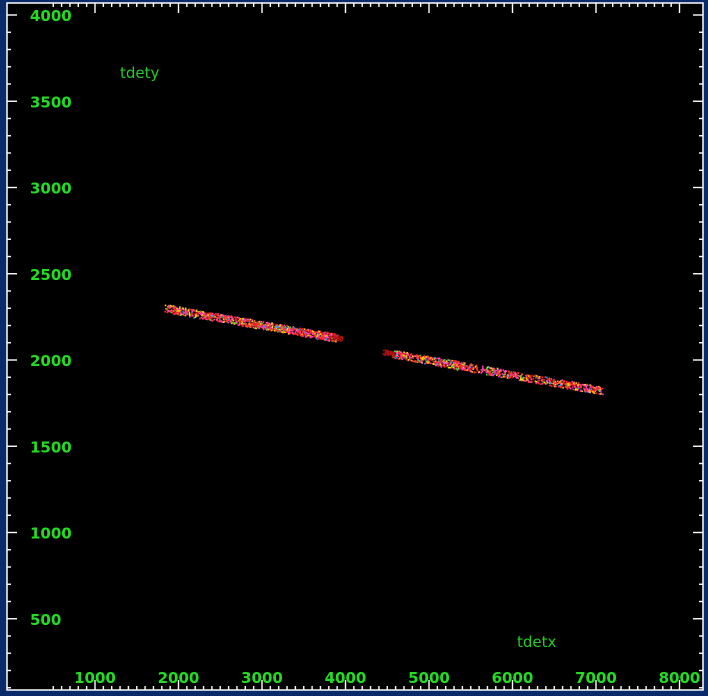  What do you see at coordinates (429, 678) in the screenshot?
I see `x-tick-label: 5000` at bounding box center [429, 678].